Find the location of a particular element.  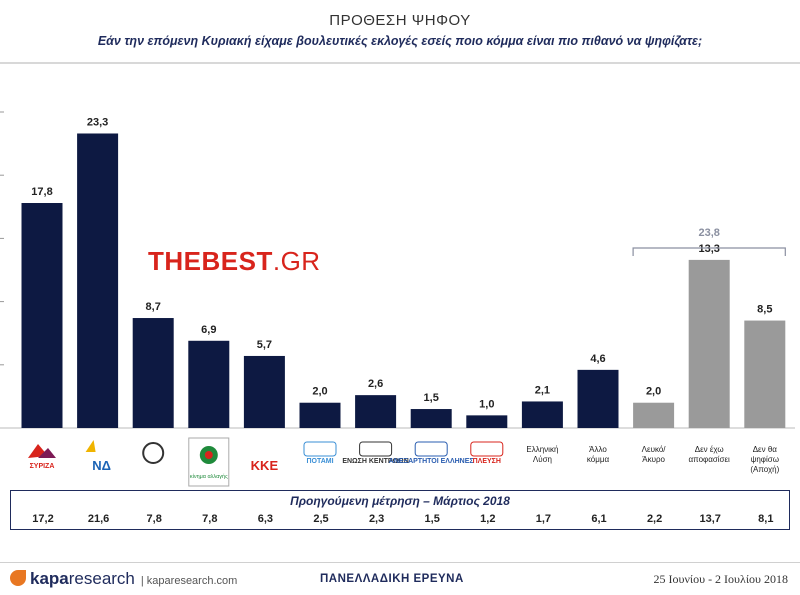

svg-text: ΠΛΕΥΣΗ is located at coordinates (487, 461).